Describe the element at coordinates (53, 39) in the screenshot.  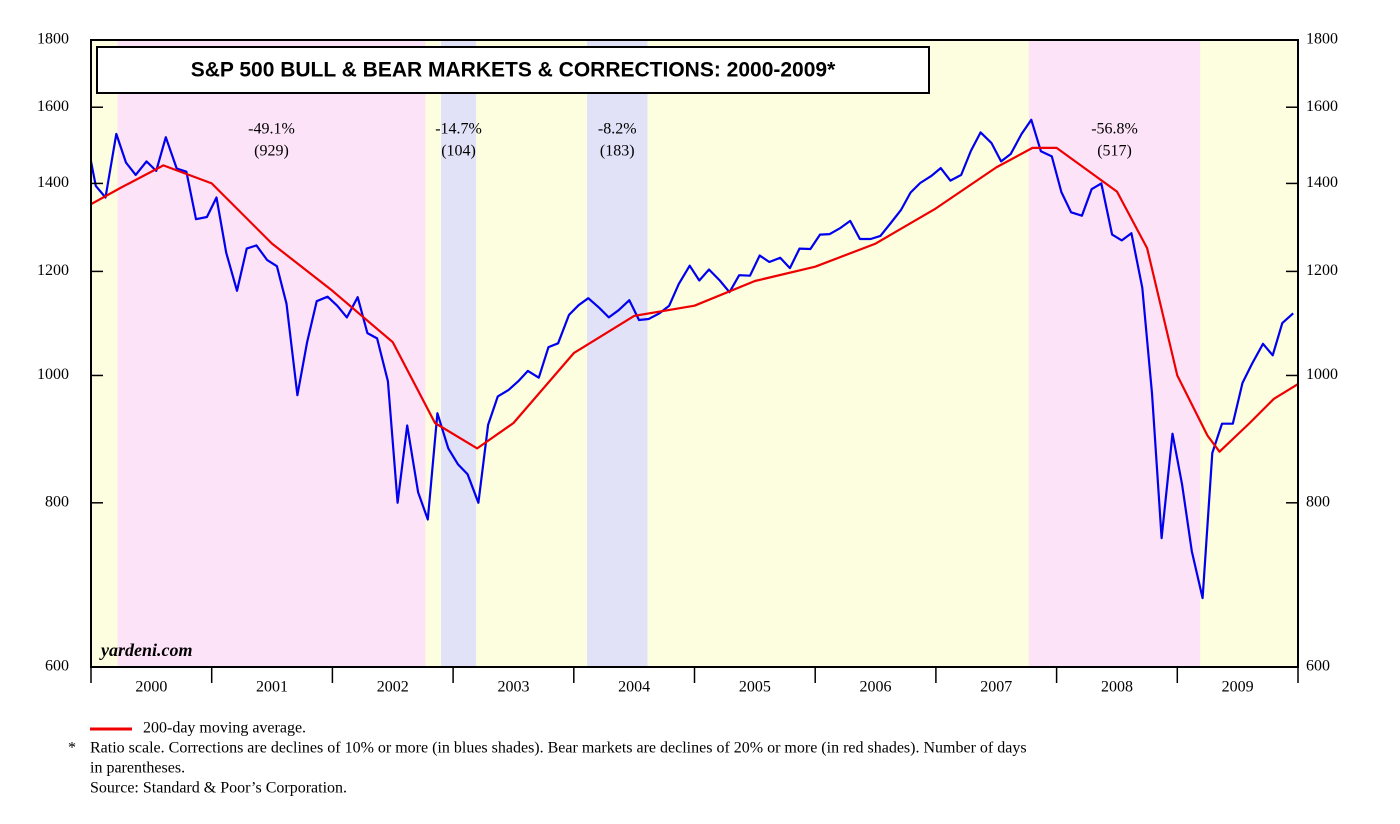
I see `y-tick-label: 1800` at that location.